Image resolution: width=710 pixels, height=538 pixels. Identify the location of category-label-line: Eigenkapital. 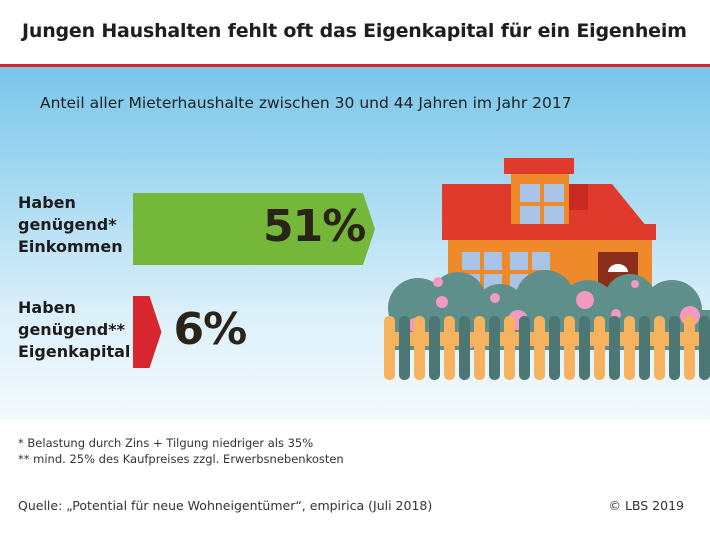
(74, 351).